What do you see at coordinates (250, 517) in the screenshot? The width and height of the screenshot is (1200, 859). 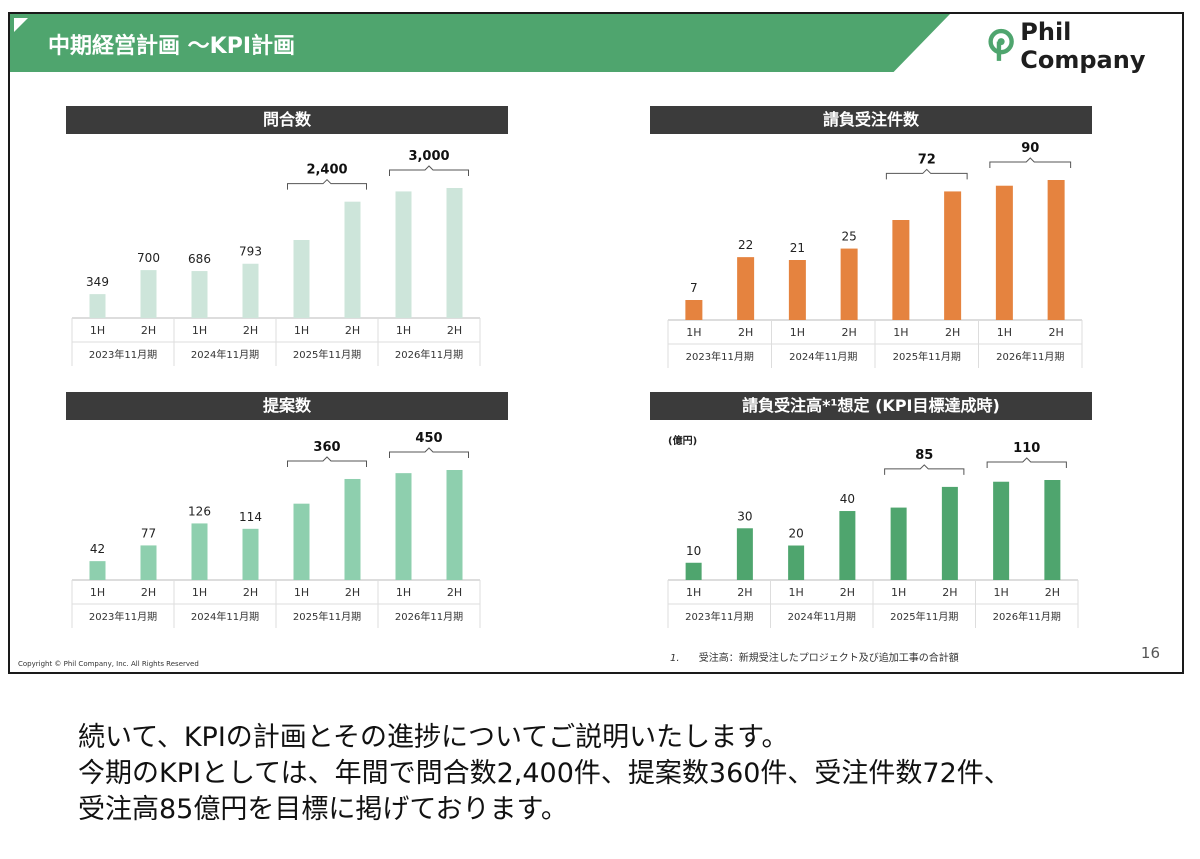 I see `data-label-3: 114` at bounding box center [250, 517].